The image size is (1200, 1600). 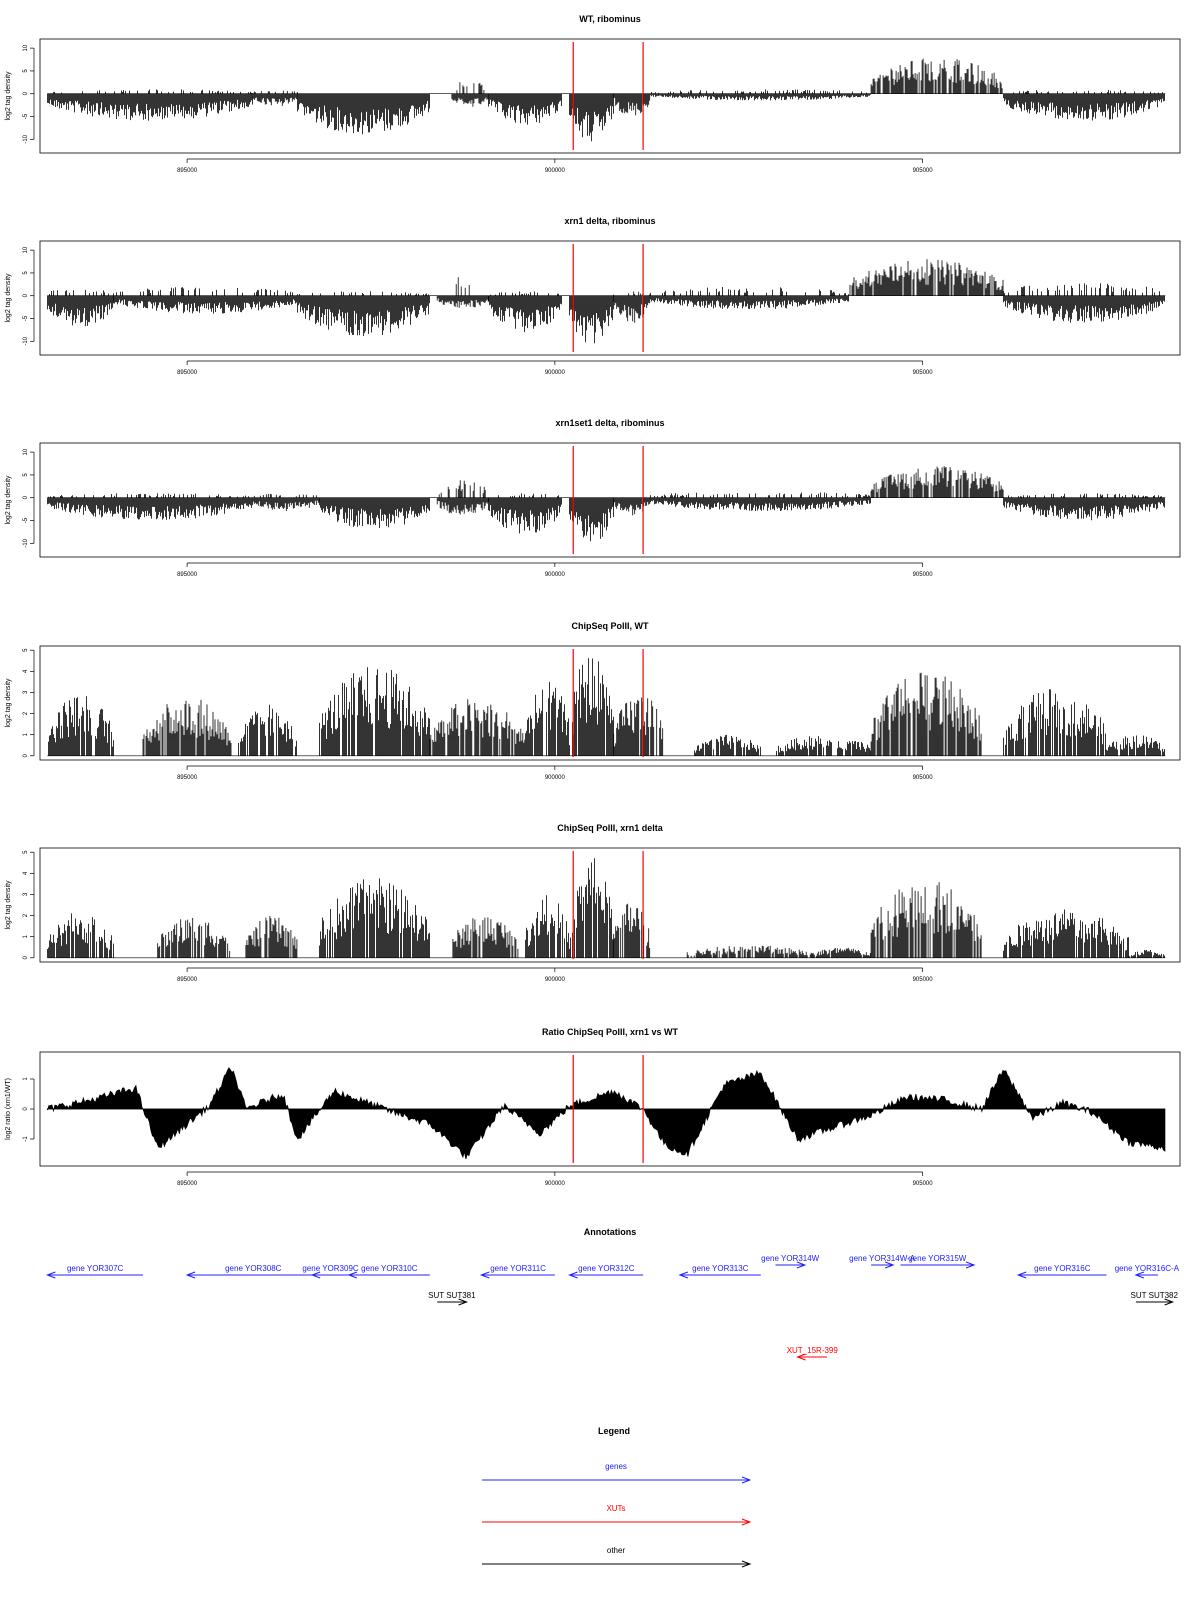 I want to click on y-tick-label: 2, so click(x=26, y=915).